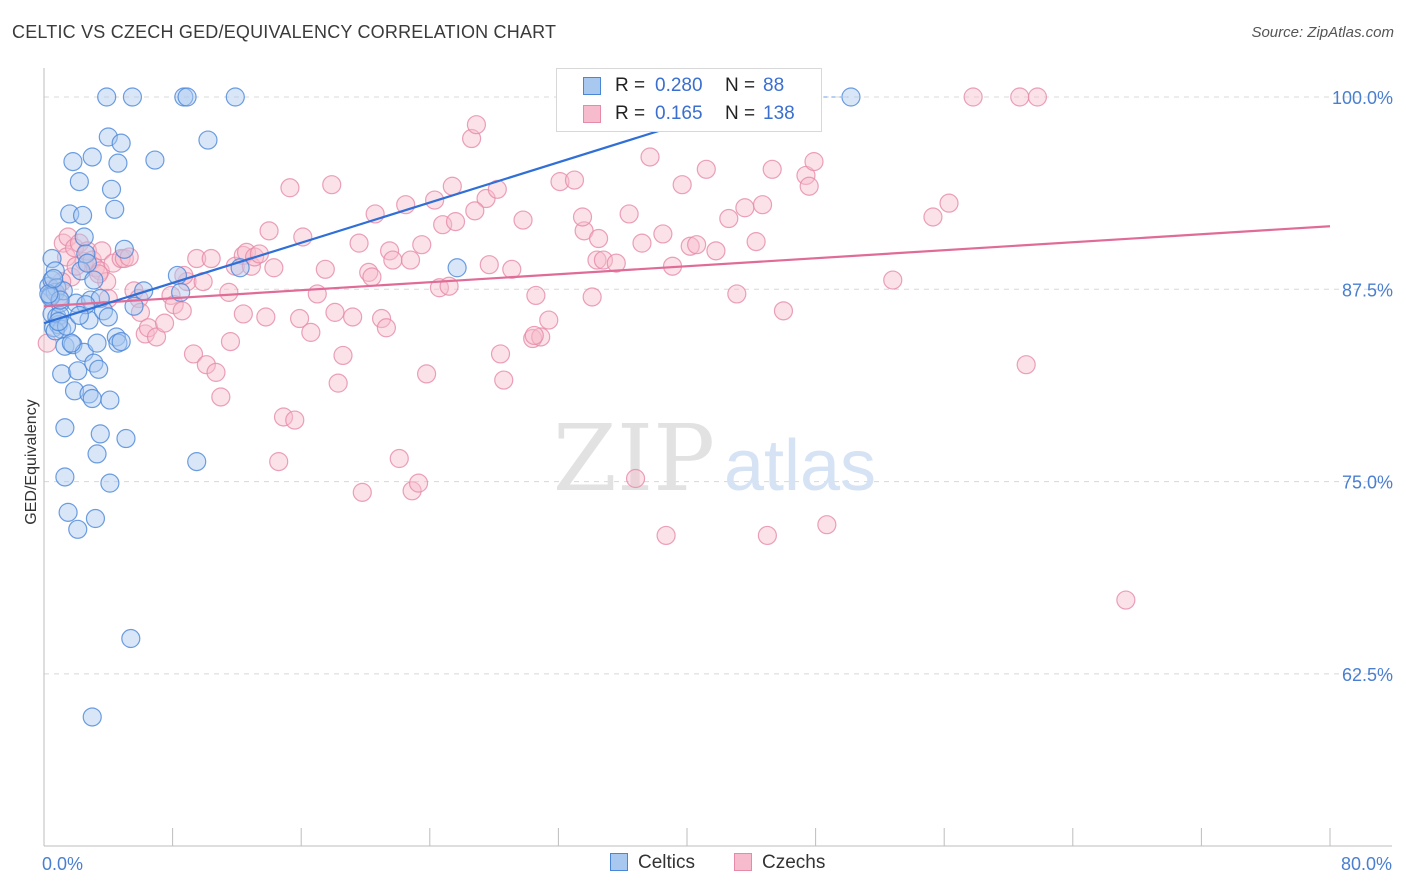  I want to click on watermark-zip: ZIP, so click(634, 458).